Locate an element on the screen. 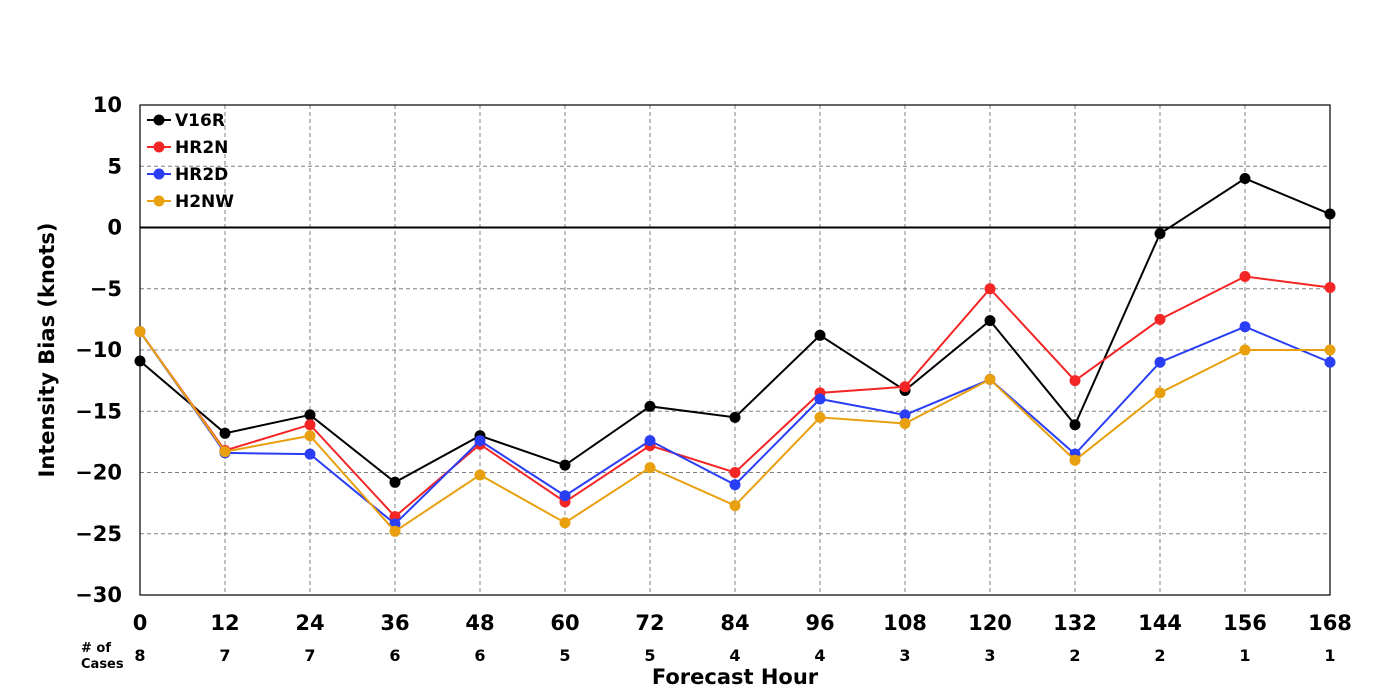 The image size is (1400, 700). y-tick-label: −20 is located at coordinates (98, 473).